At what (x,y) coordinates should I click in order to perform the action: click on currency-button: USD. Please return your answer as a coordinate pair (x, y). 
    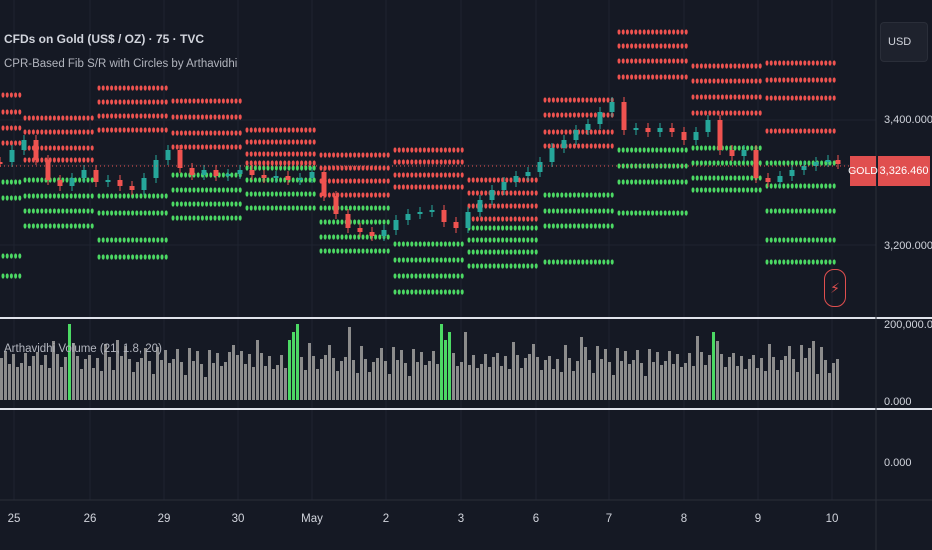
    Looking at the image, I should click on (904, 42).